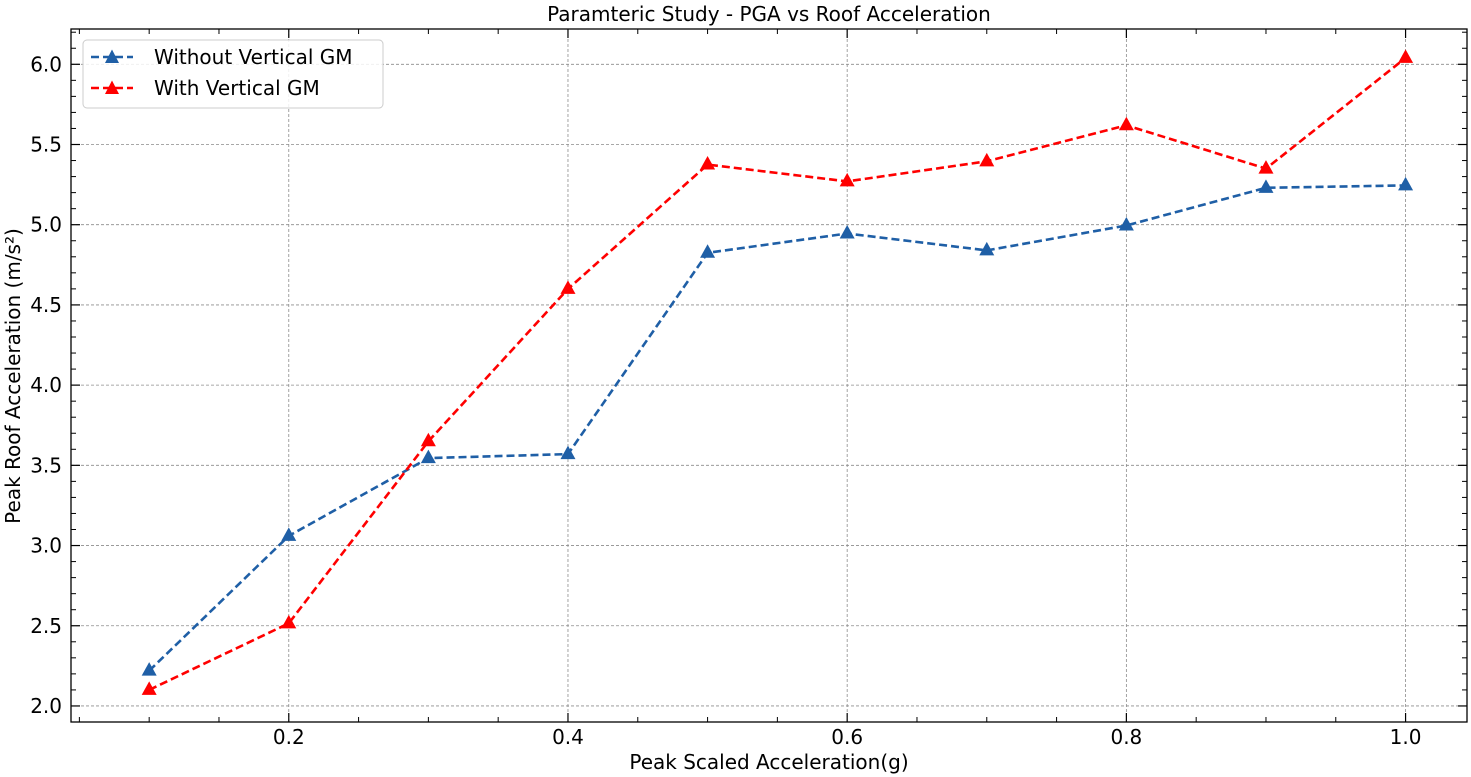 The height and width of the screenshot is (777, 1471). What do you see at coordinates (46, 145) in the screenshot?
I see `y-tick-label-7: 5.5` at bounding box center [46, 145].